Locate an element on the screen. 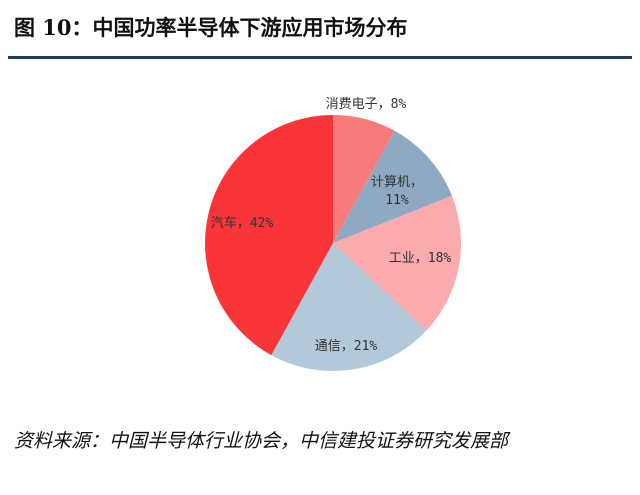 This screenshot has height=495, width=640. figure-source: 资料来源：中国半导体行业协会，中信建投证券研究发展部 is located at coordinates (261, 441).